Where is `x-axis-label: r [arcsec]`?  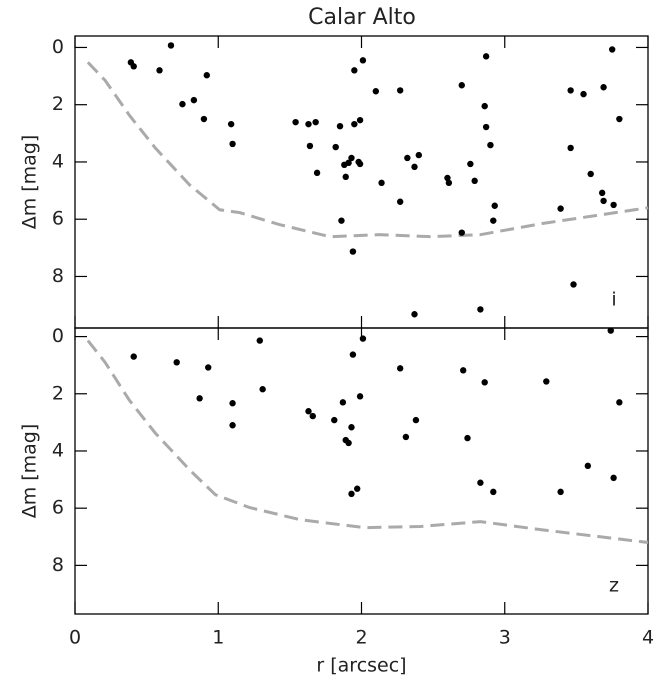 x-axis-label: r [arcsec] is located at coordinates (361, 666).